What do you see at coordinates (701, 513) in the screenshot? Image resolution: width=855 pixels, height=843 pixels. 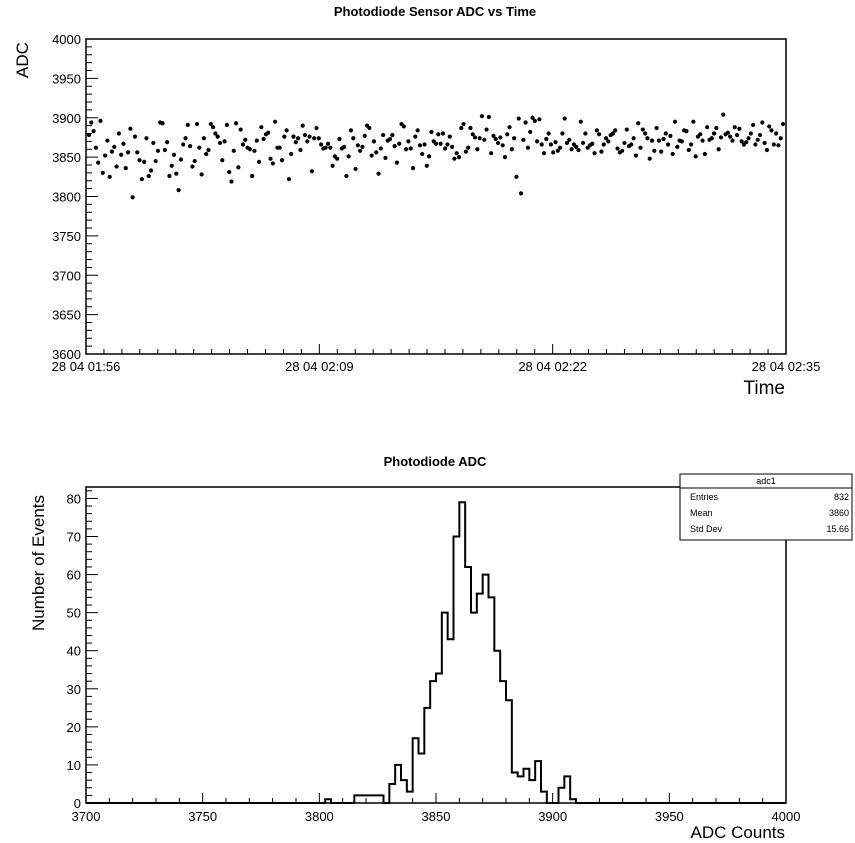 I see `stats-mean-label: Mean` at bounding box center [701, 513].